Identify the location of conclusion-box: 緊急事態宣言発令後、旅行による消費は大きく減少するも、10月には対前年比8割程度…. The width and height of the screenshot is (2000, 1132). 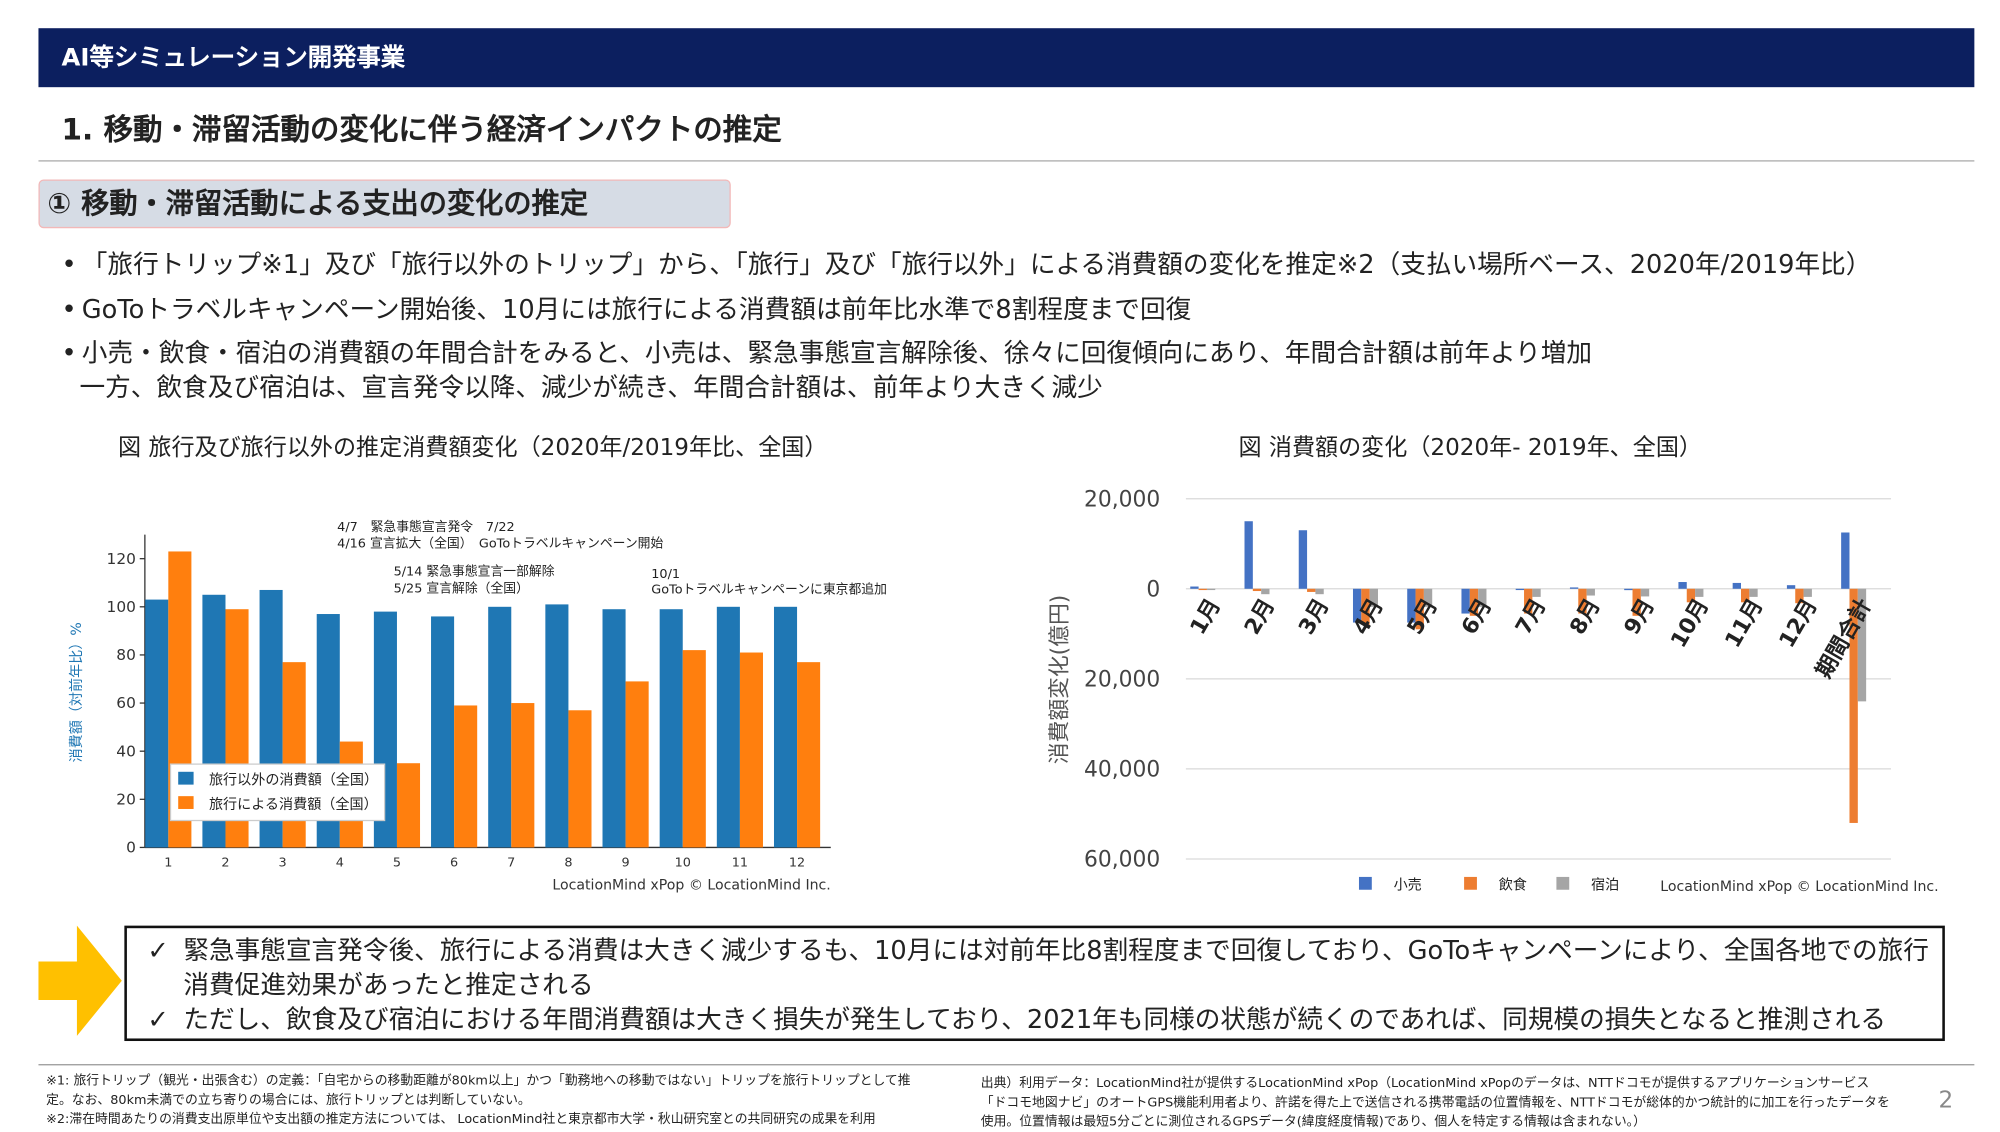
(1034, 983).